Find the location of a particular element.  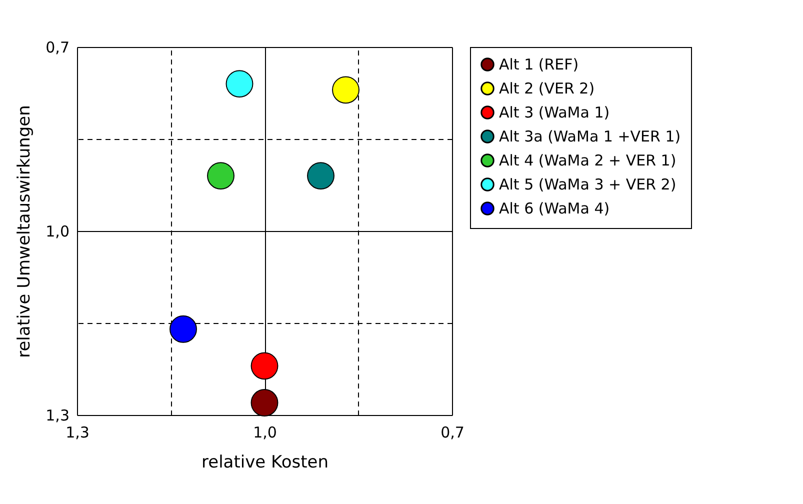

x-axis-title: relative Kosten is located at coordinates (265, 462).